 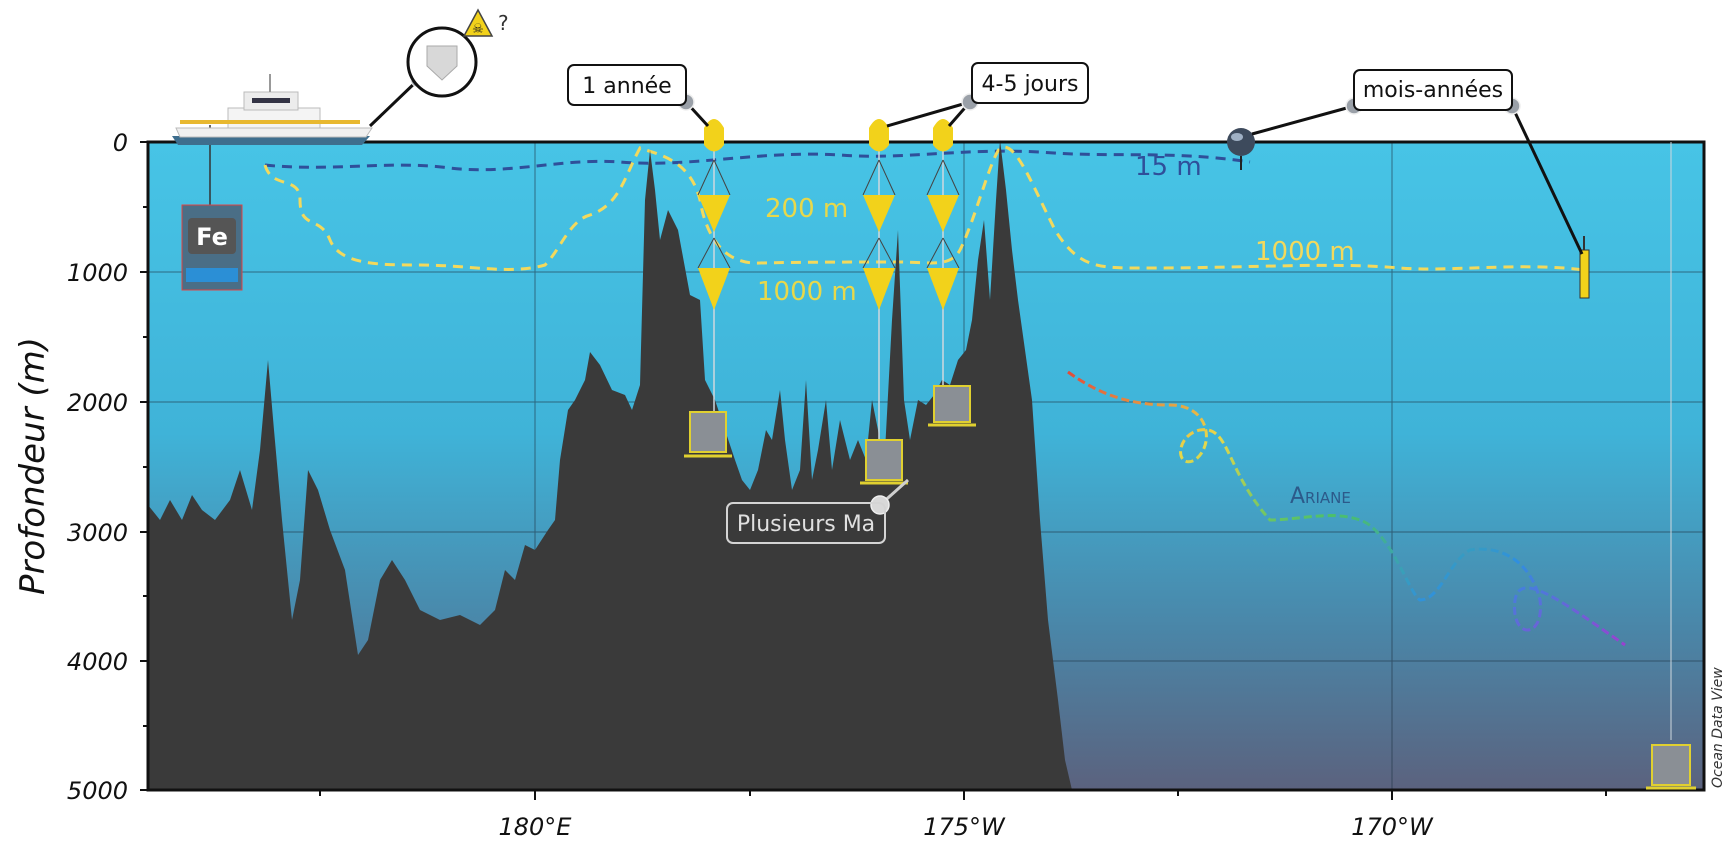 I want to click on x-axis: 180°E 175°W 170°W, so click(x=963, y=815).